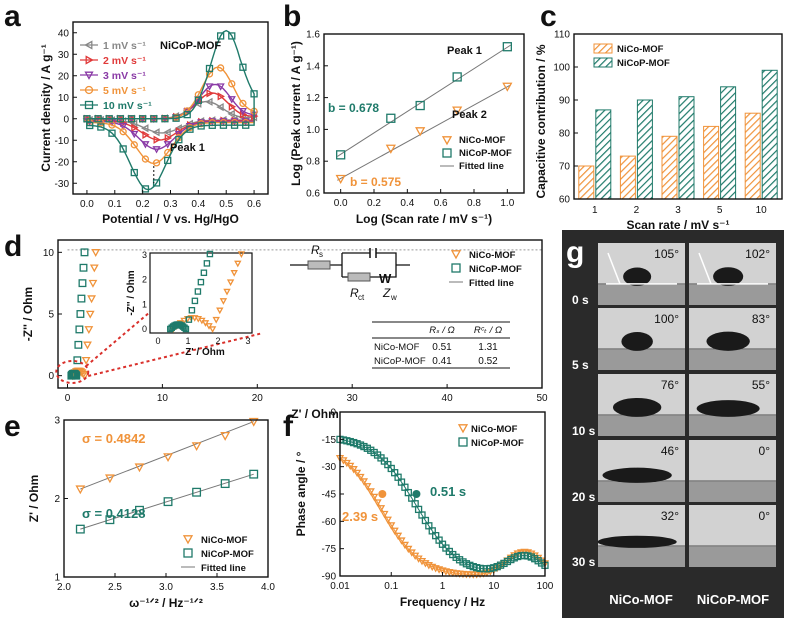 This screenshot has height=621, width=789. I want to click on y-tick-label: 60, so click(565, 200).